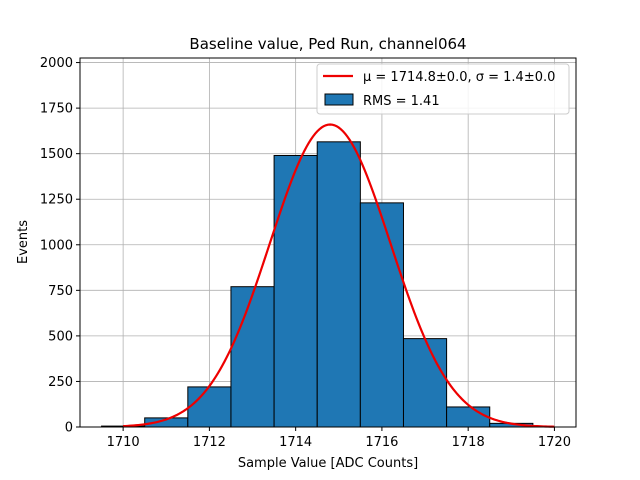 The image size is (640, 480). What do you see at coordinates (56, 109) in the screenshot?
I see `y-tick-label: 1750` at bounding box center [56, 109].